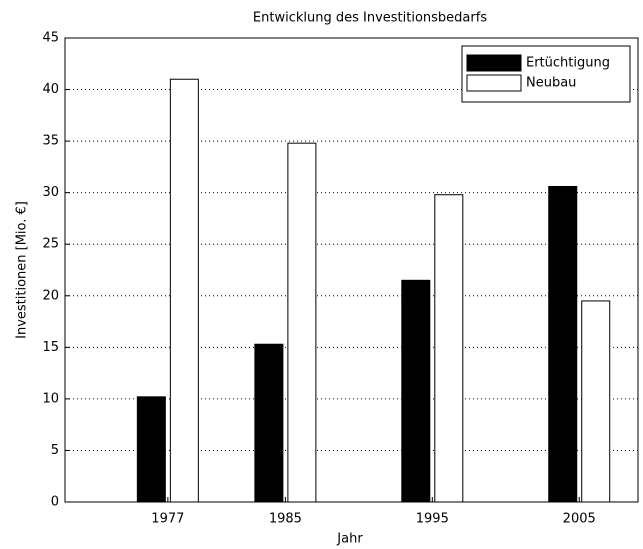  Describe the element at coordinates (55, 450) in the screenshot. I see `y-tick-label: 5` at that location.